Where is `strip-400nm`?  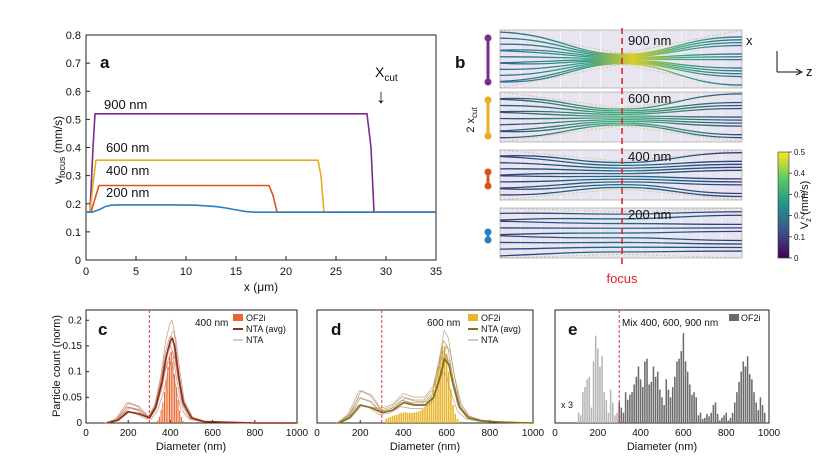 strip-400nm is located at coordinates (621, 175).